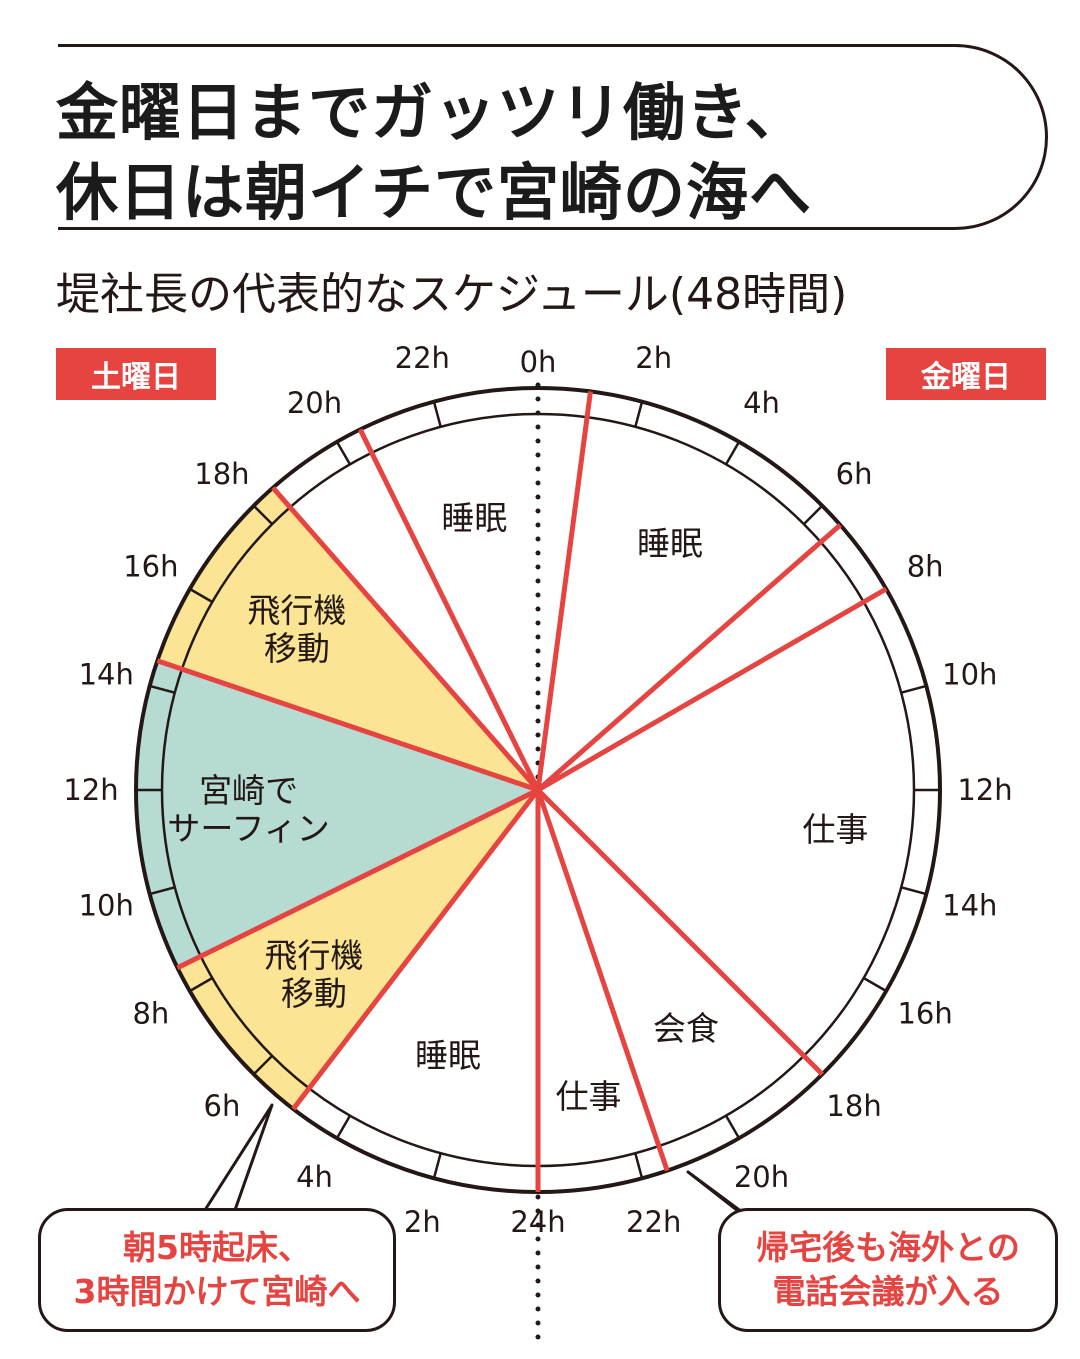 Image resolution: width=1080 pixels, height=1359 pixels. I want to click on saturday-segment-label-1-line-1: 移動, so click(314, 993).